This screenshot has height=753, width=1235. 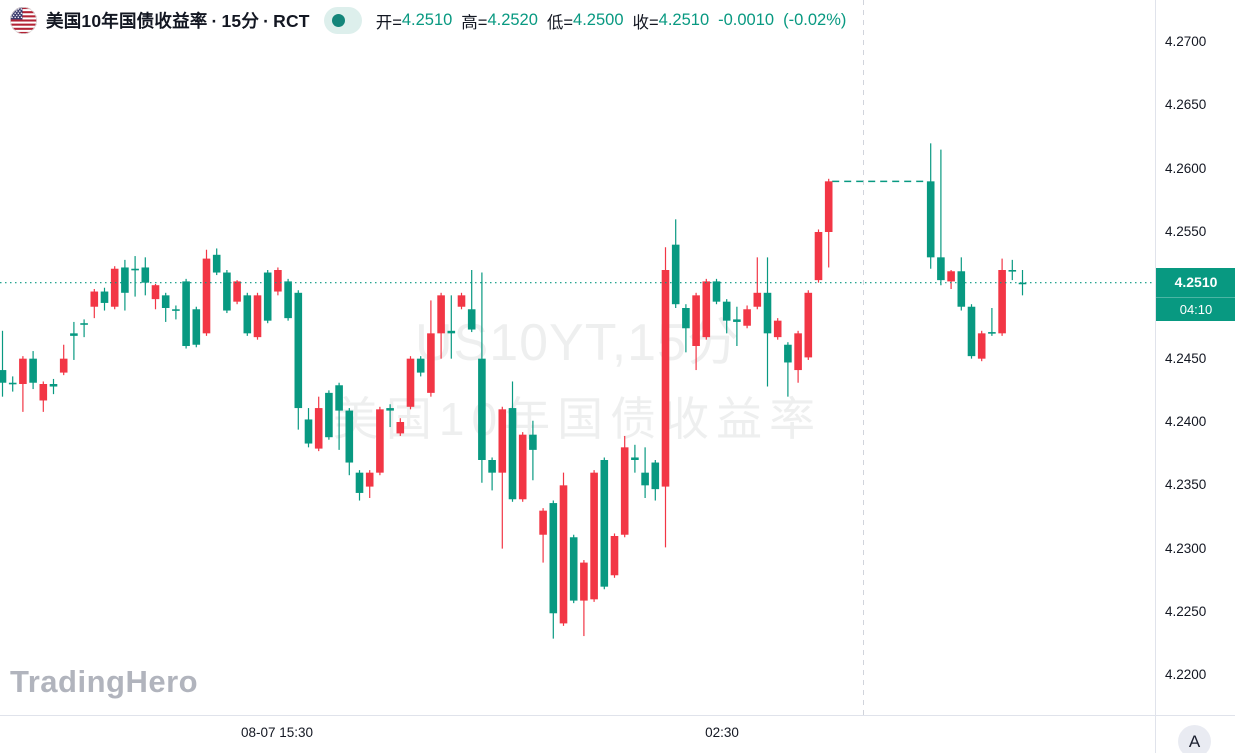 I want to click on price-axis-label: 4.2400, so click(x=1186, y=421).